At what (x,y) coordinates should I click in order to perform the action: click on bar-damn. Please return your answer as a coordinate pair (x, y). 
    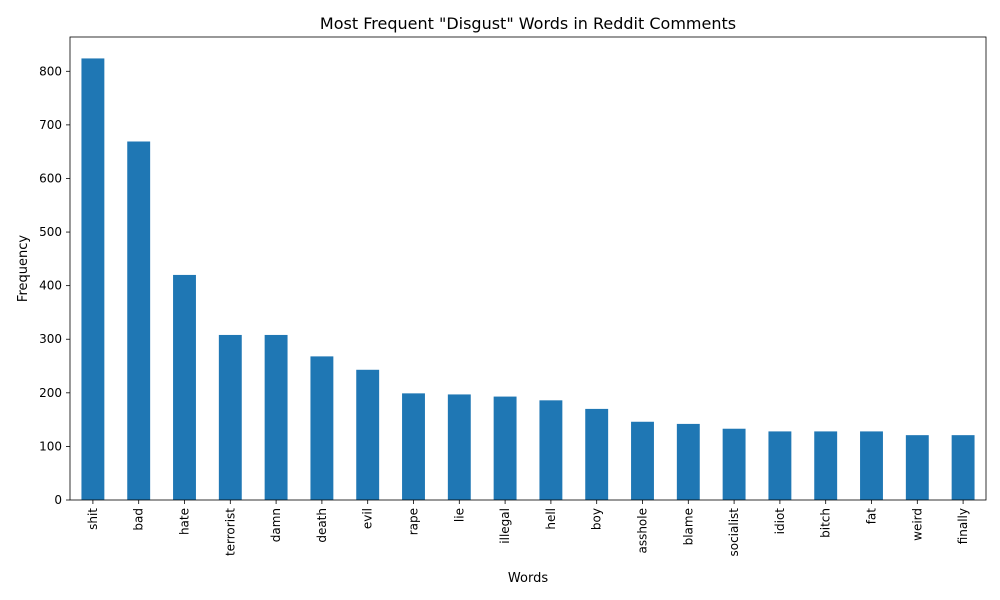
    Looking at the image, I should click on (276, 417).